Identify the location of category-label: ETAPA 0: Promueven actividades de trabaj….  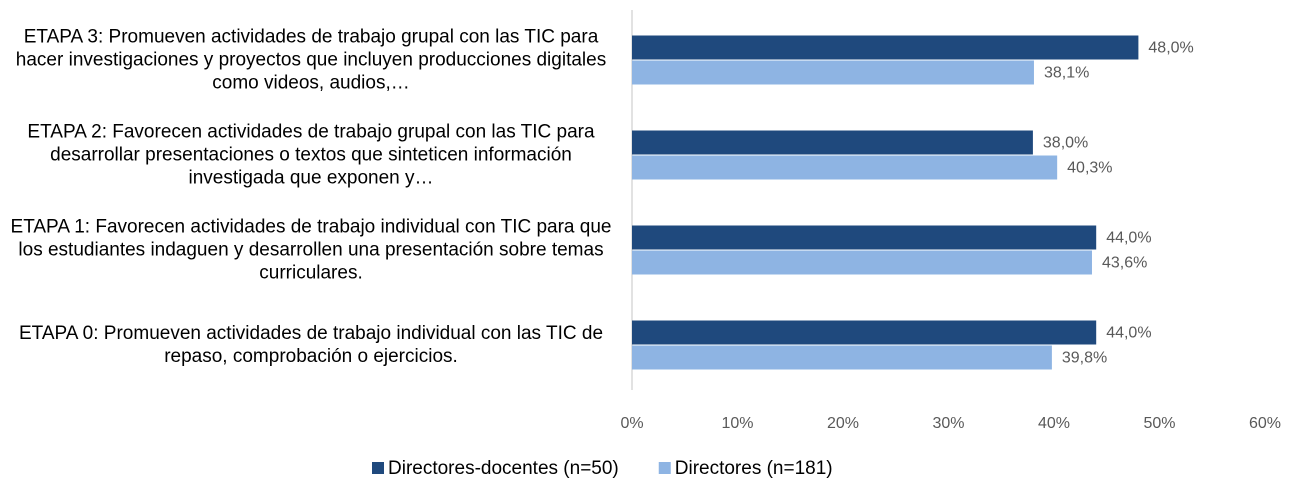
(311, 344).